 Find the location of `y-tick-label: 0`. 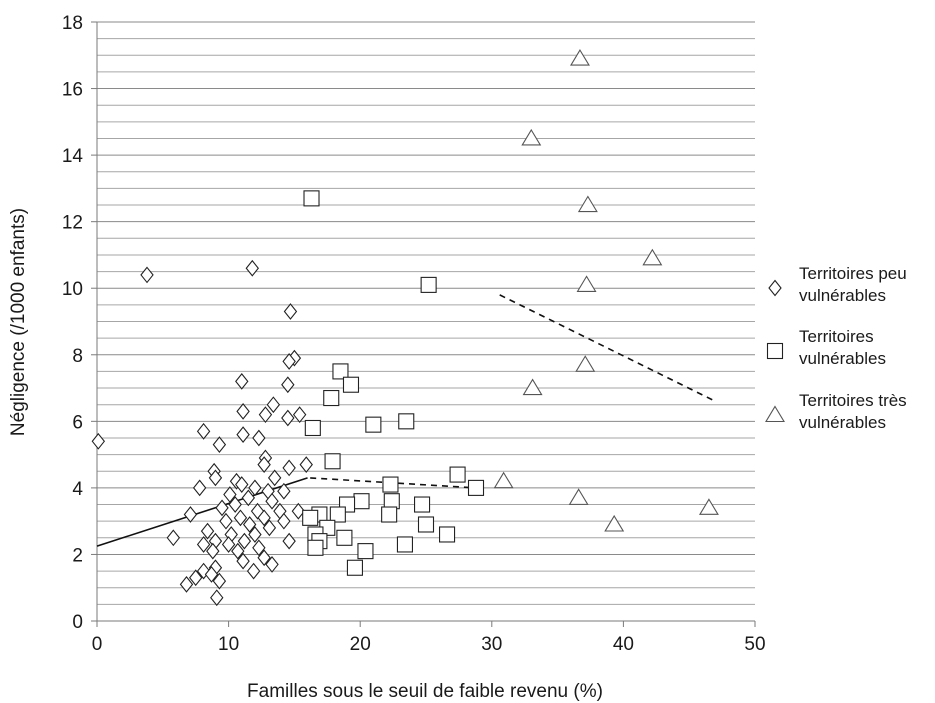

y-tick-label: 0 is located at coordinates (77, 622).